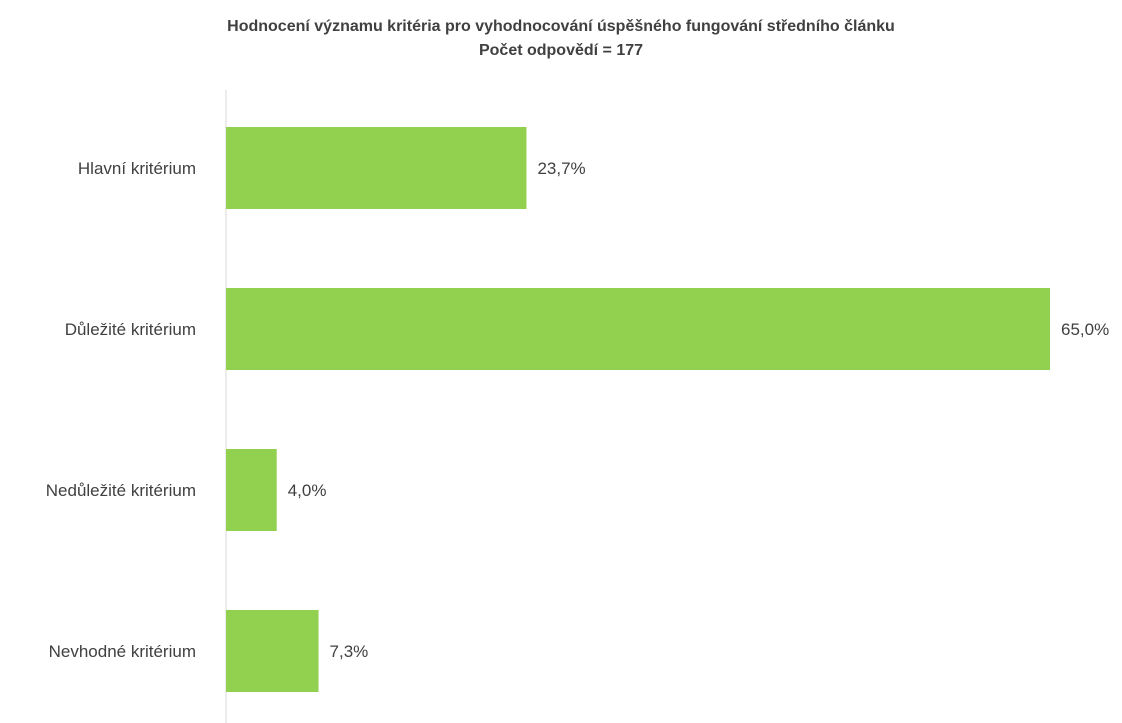  I want to click on value-label-0: 23,7%, so click(561, 168).